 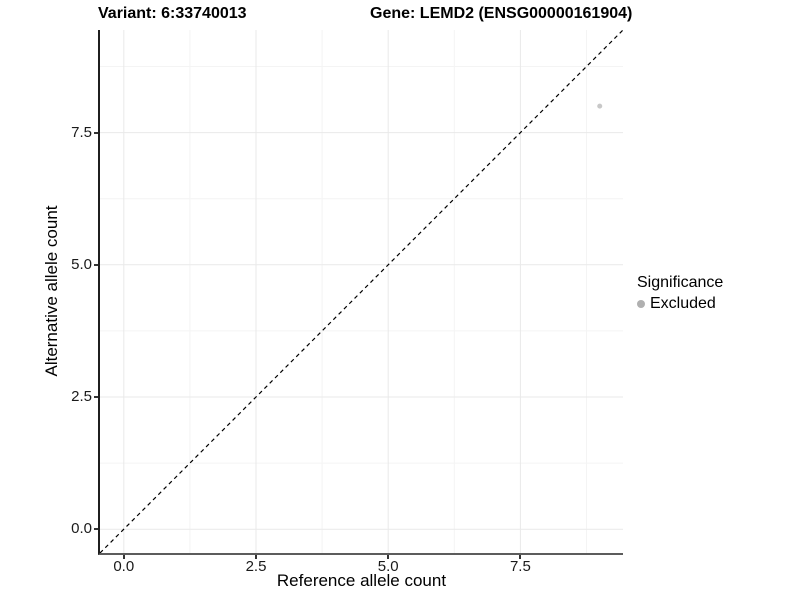 What do you see at coordinates (81, 529) in the screenshot?
I see `y-tick-label: 0.0` at bounding box center [81, 529].